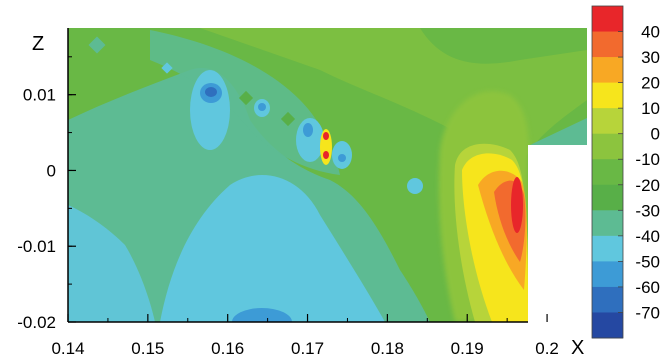  I want to click on colorbar-label: 30, so click(650, 57).